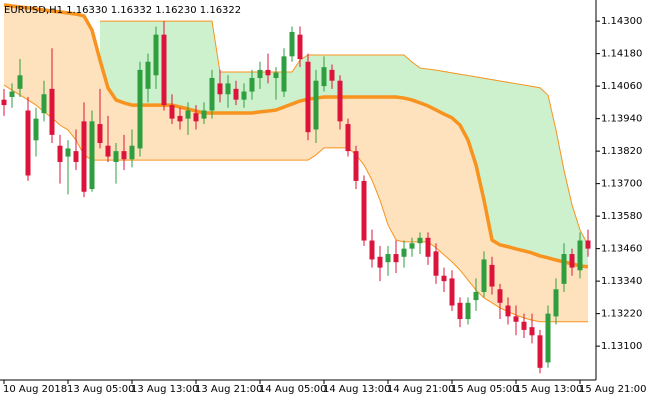  Describe the element at coordinates (621, 119) in the screenshot. I see `y-tick-label: 1.13940` at that location.